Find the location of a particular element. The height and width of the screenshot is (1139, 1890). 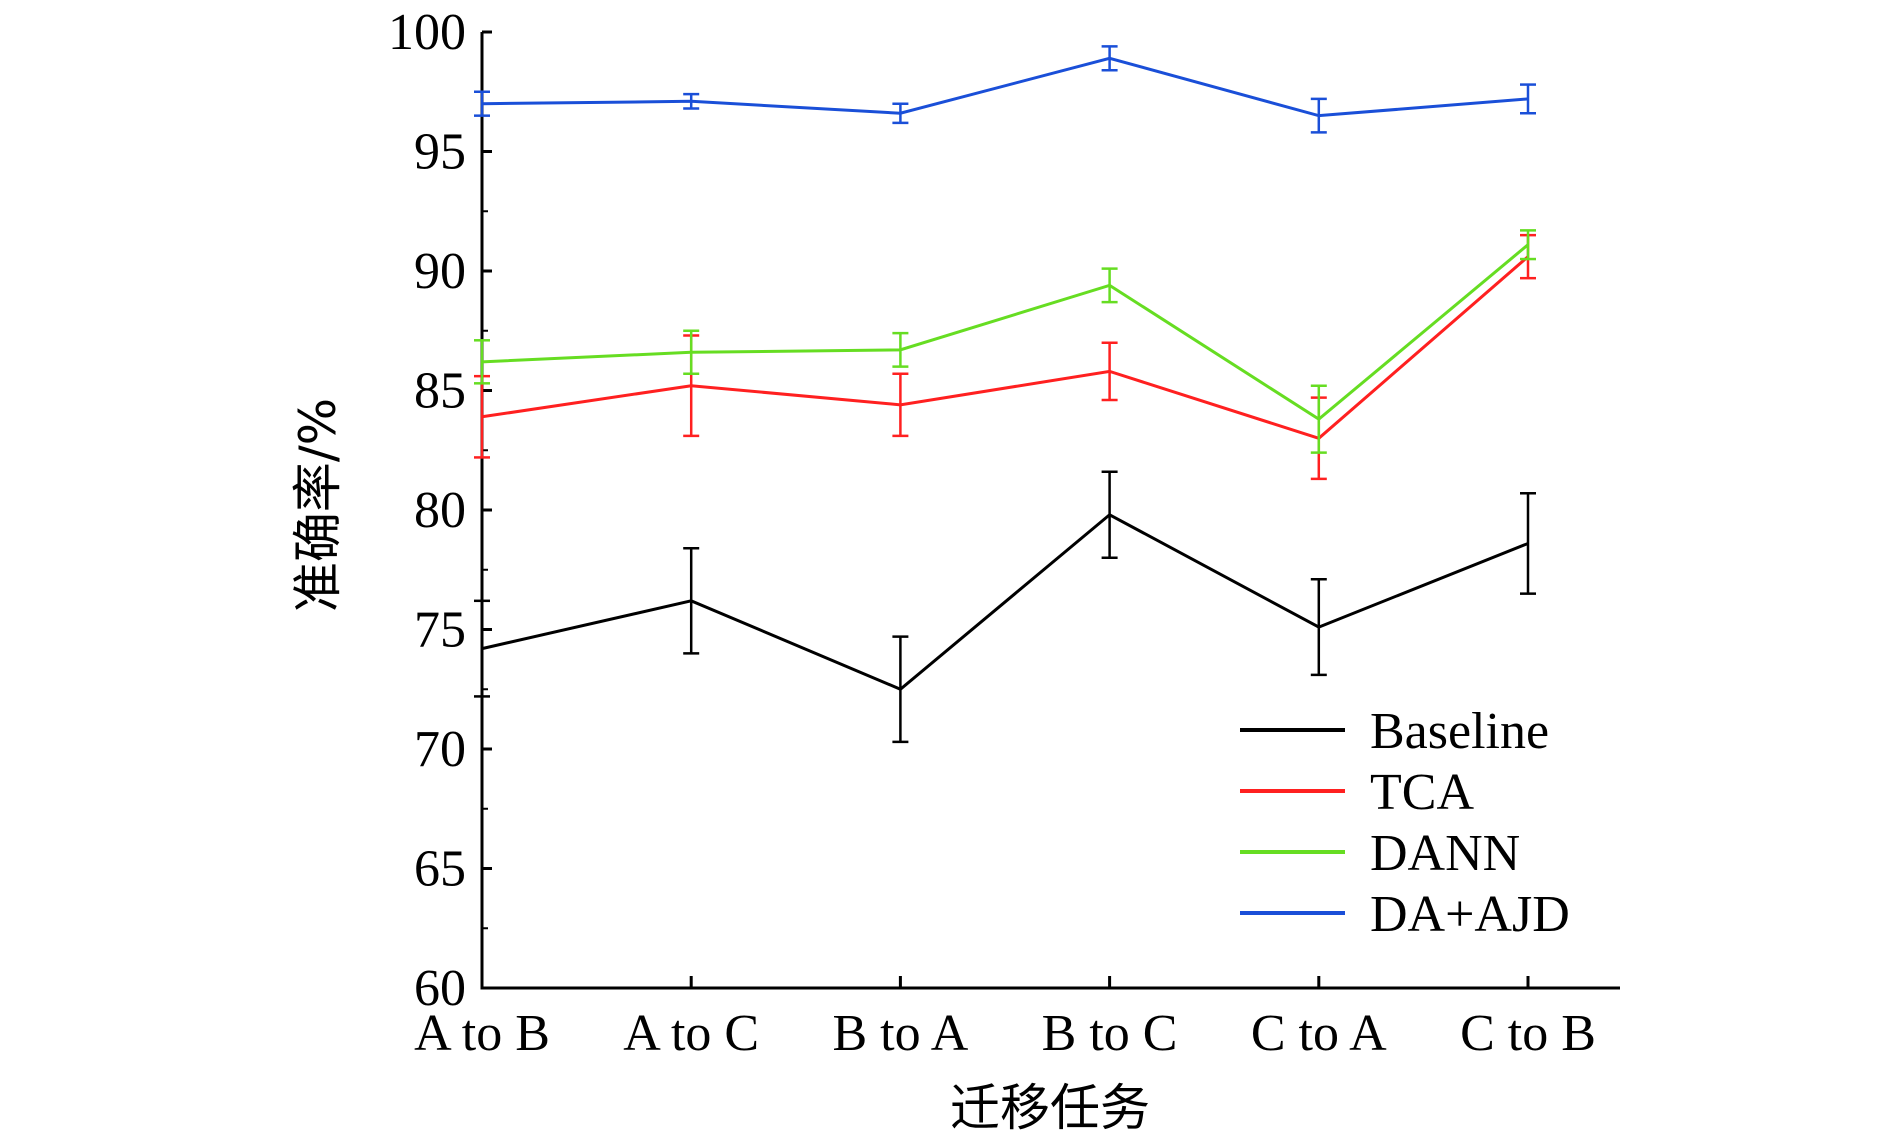

y-tick-label: 80 is located at coordinates (440, 510).